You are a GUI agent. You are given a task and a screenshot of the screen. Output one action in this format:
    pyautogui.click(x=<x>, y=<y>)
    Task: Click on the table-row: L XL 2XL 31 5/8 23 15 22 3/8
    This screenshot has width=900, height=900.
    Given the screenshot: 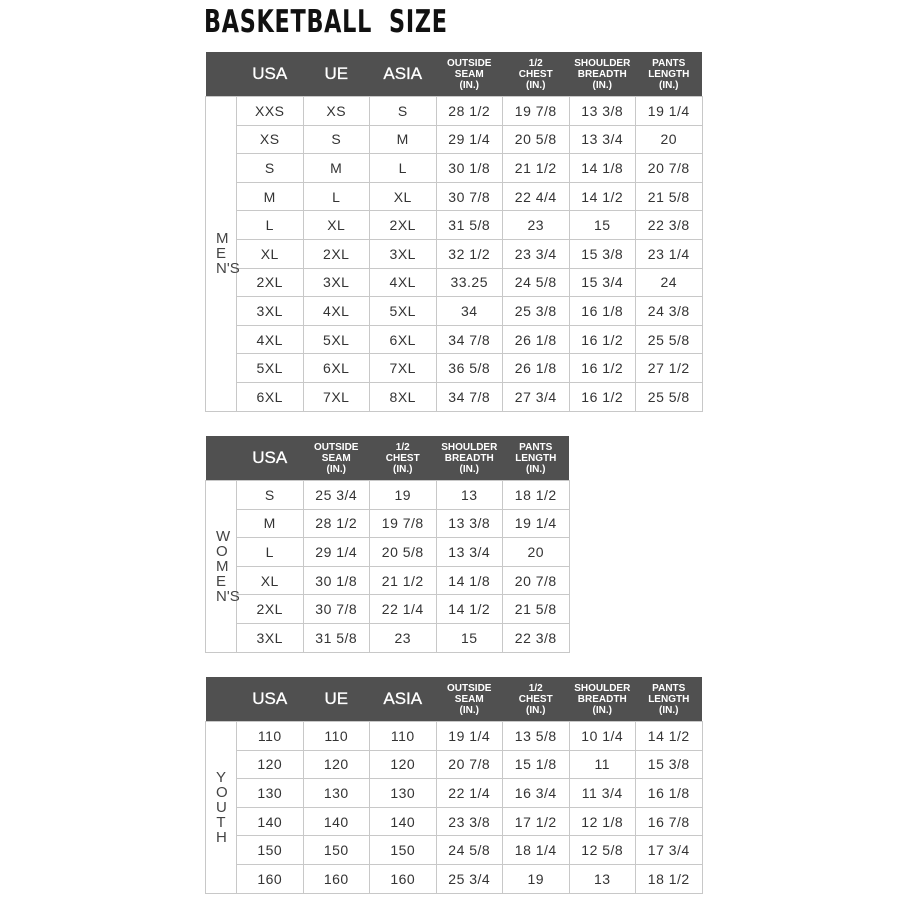 What is the action you would take?
    pyautogui.click(x=454, y=225)
    